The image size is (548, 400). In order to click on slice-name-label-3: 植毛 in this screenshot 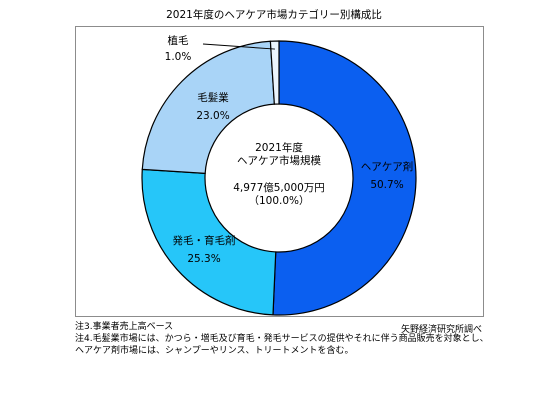, I will do `click(178, 40)`.